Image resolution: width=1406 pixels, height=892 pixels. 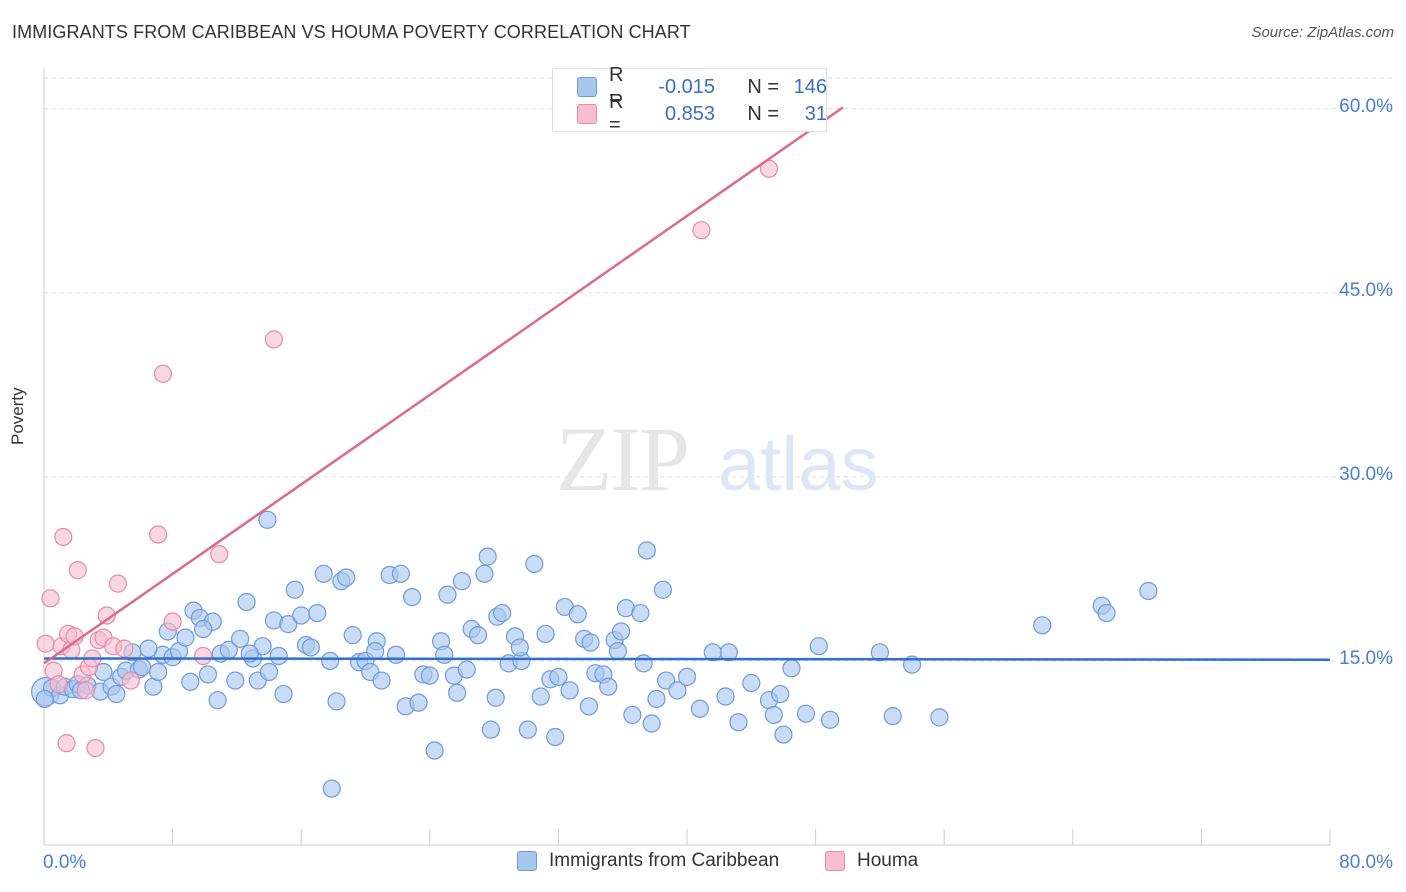 What do you see at coordinates (1366, 290) in the screenshot?
I see `y-tick-label: 45.0%` at bounding box center [1366, 290].